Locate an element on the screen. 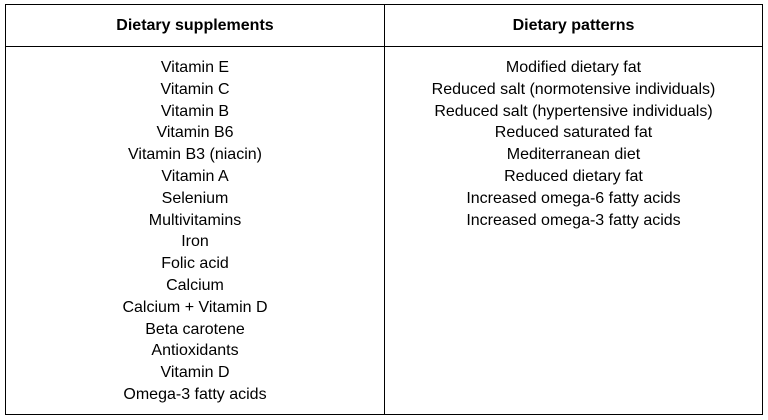 The width and height of the screenshot is (768, 420). list-item: Reduced dietary fat is located at coordinates (573, 176).